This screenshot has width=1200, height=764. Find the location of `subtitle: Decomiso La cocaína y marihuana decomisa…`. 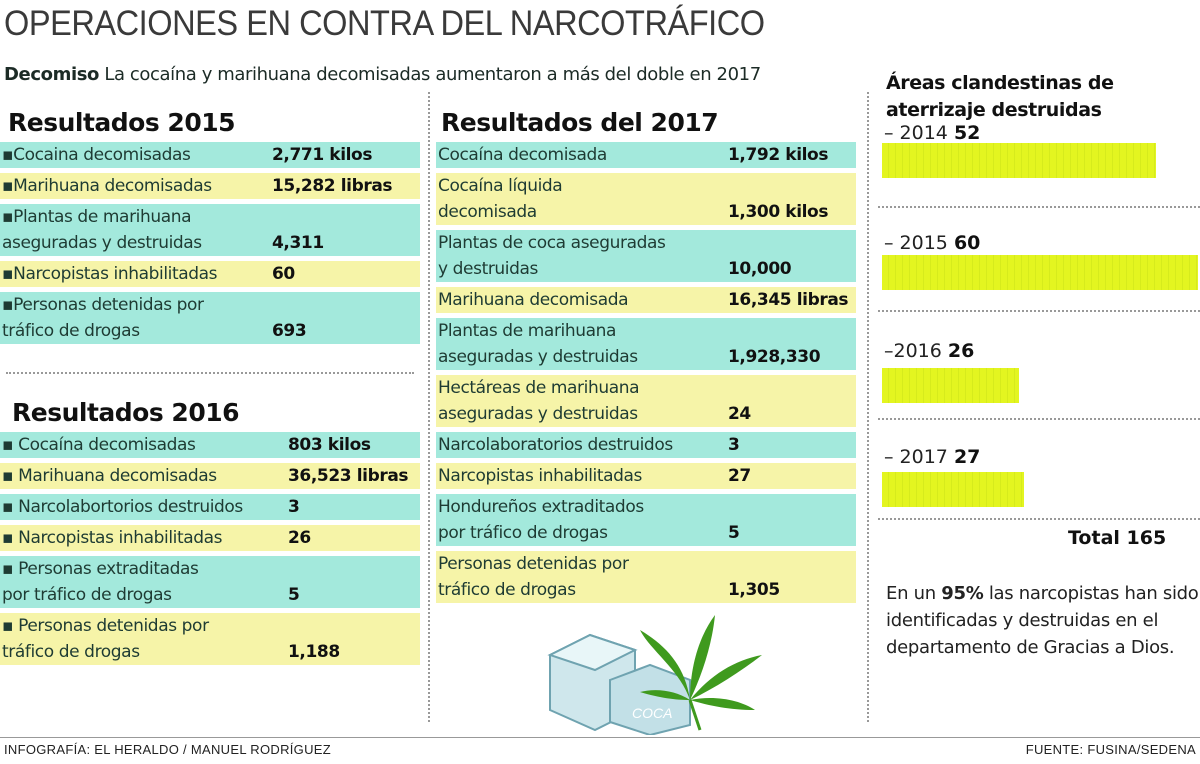

subtitle: Decomiso La cocaína y marihuana decomisa… is located at coordinates (382, 74).